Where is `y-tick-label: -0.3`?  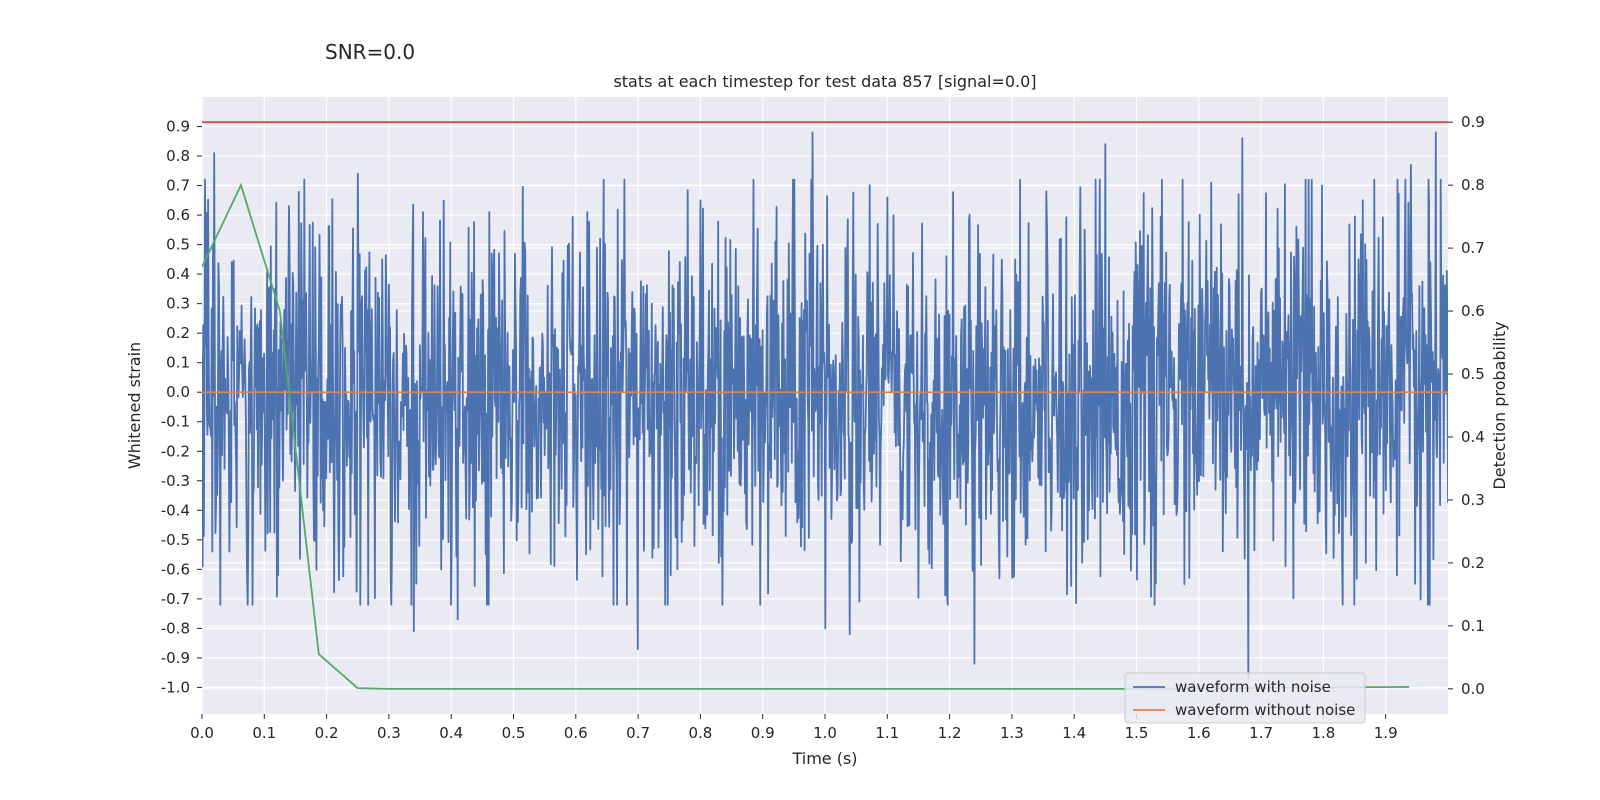 y-tick-label: -0.3 is located at coordinates (175, 481).